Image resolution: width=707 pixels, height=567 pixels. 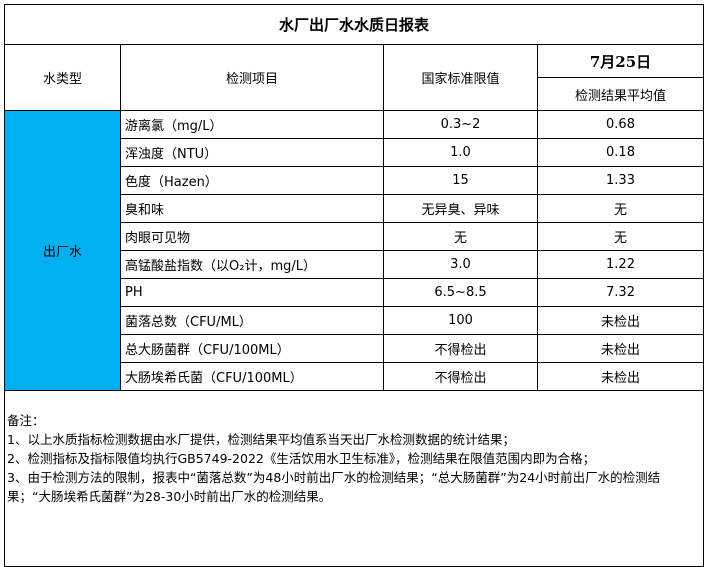 I want to click on header-date: 7月25日, so click(x=620, y=61).